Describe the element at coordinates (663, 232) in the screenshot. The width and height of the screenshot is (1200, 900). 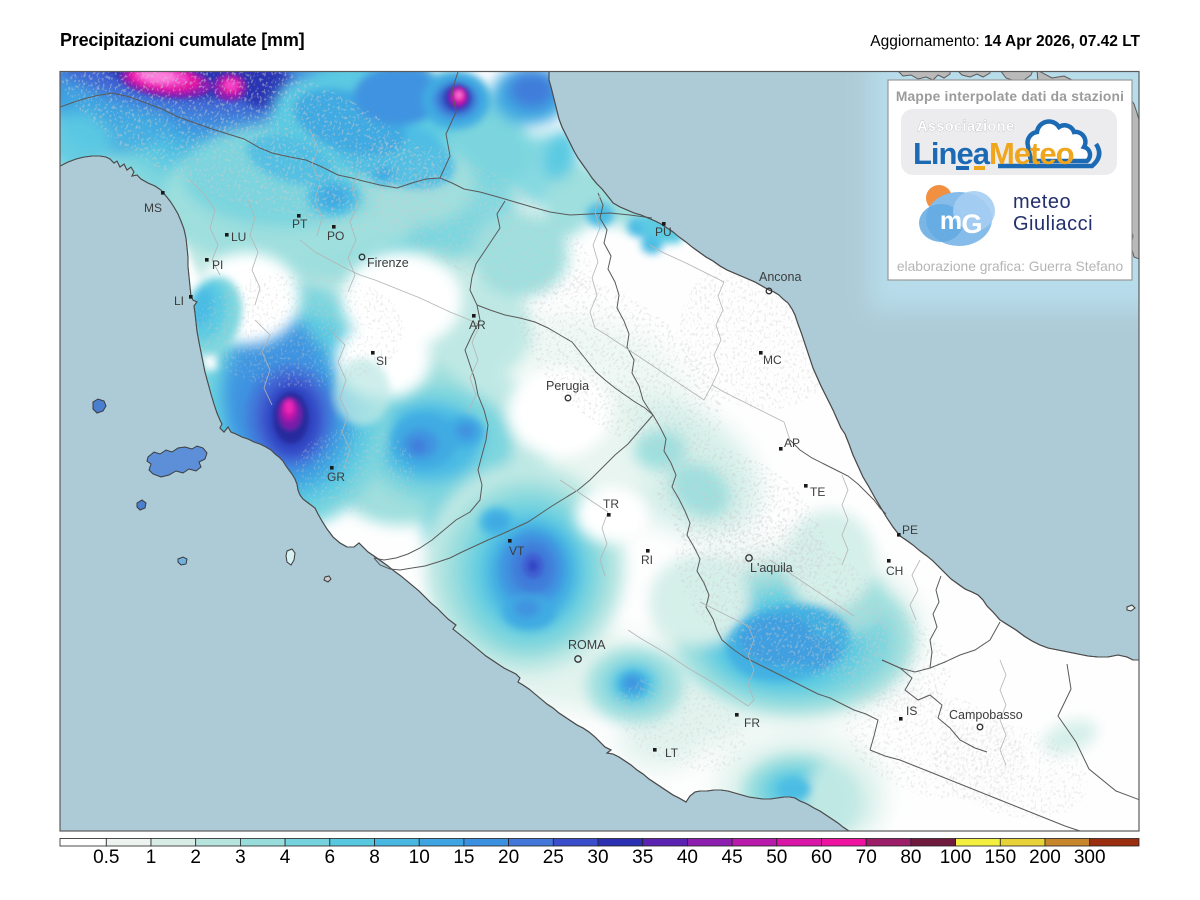
I see `svg-text: PU` at that location.